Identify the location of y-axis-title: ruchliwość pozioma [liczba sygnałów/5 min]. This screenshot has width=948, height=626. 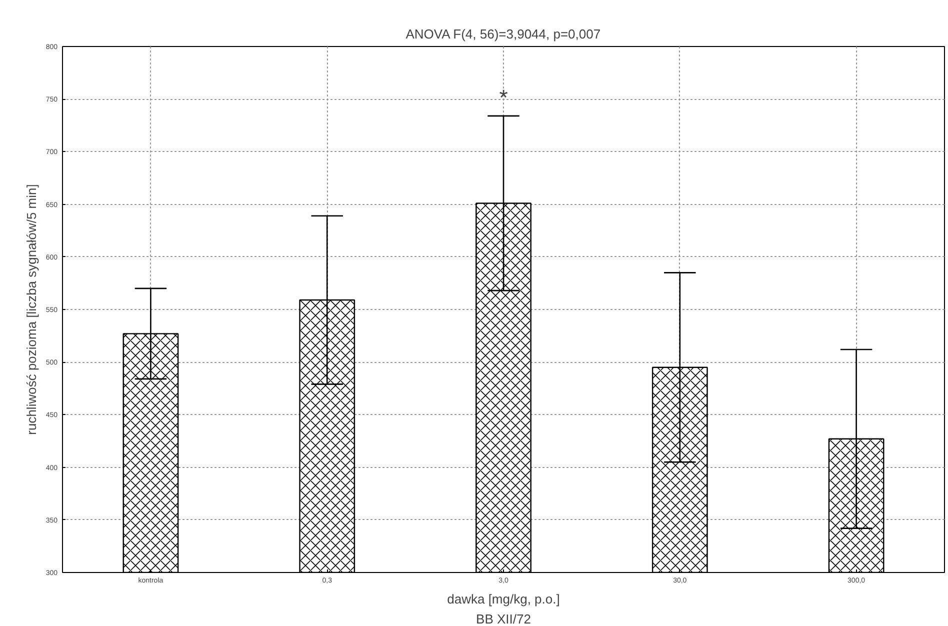
(31, 309).